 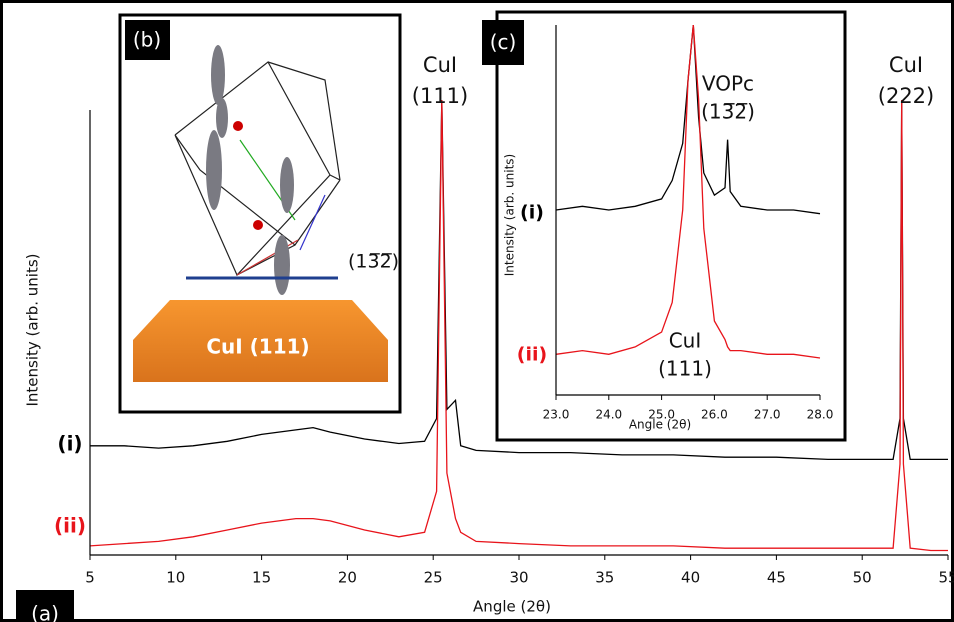 What do you see at coordinates (946, 578) in the screenshot?
I see `x-tick-label: 55` at bounding box center [946, 578].